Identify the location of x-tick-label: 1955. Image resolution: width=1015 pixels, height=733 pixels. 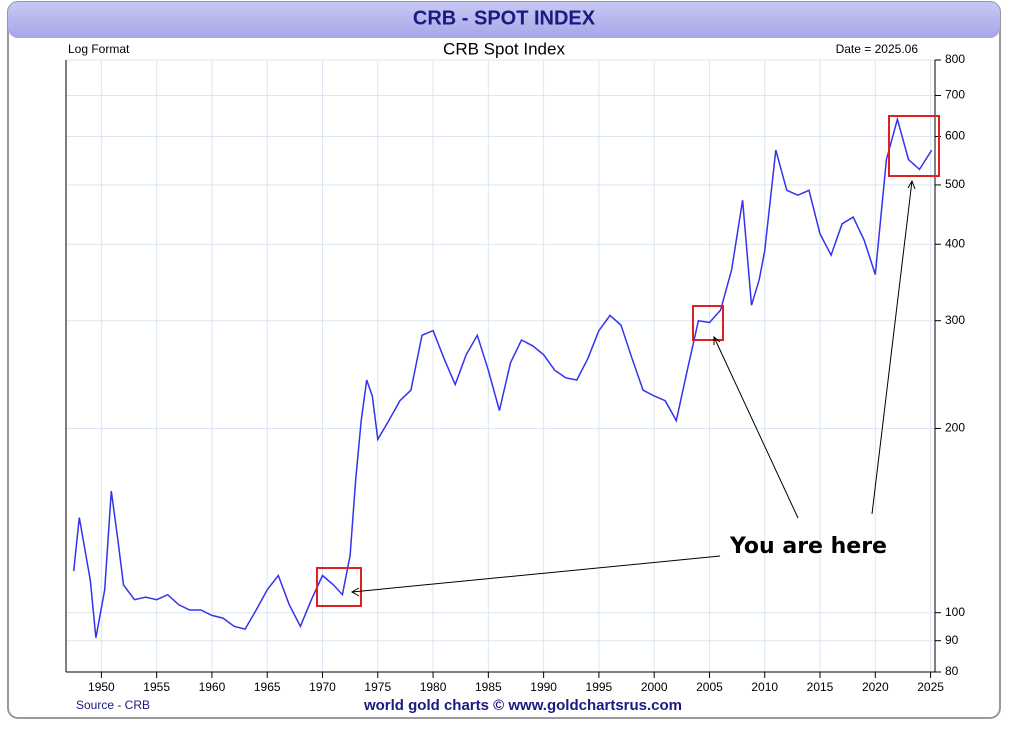
(156, 687).